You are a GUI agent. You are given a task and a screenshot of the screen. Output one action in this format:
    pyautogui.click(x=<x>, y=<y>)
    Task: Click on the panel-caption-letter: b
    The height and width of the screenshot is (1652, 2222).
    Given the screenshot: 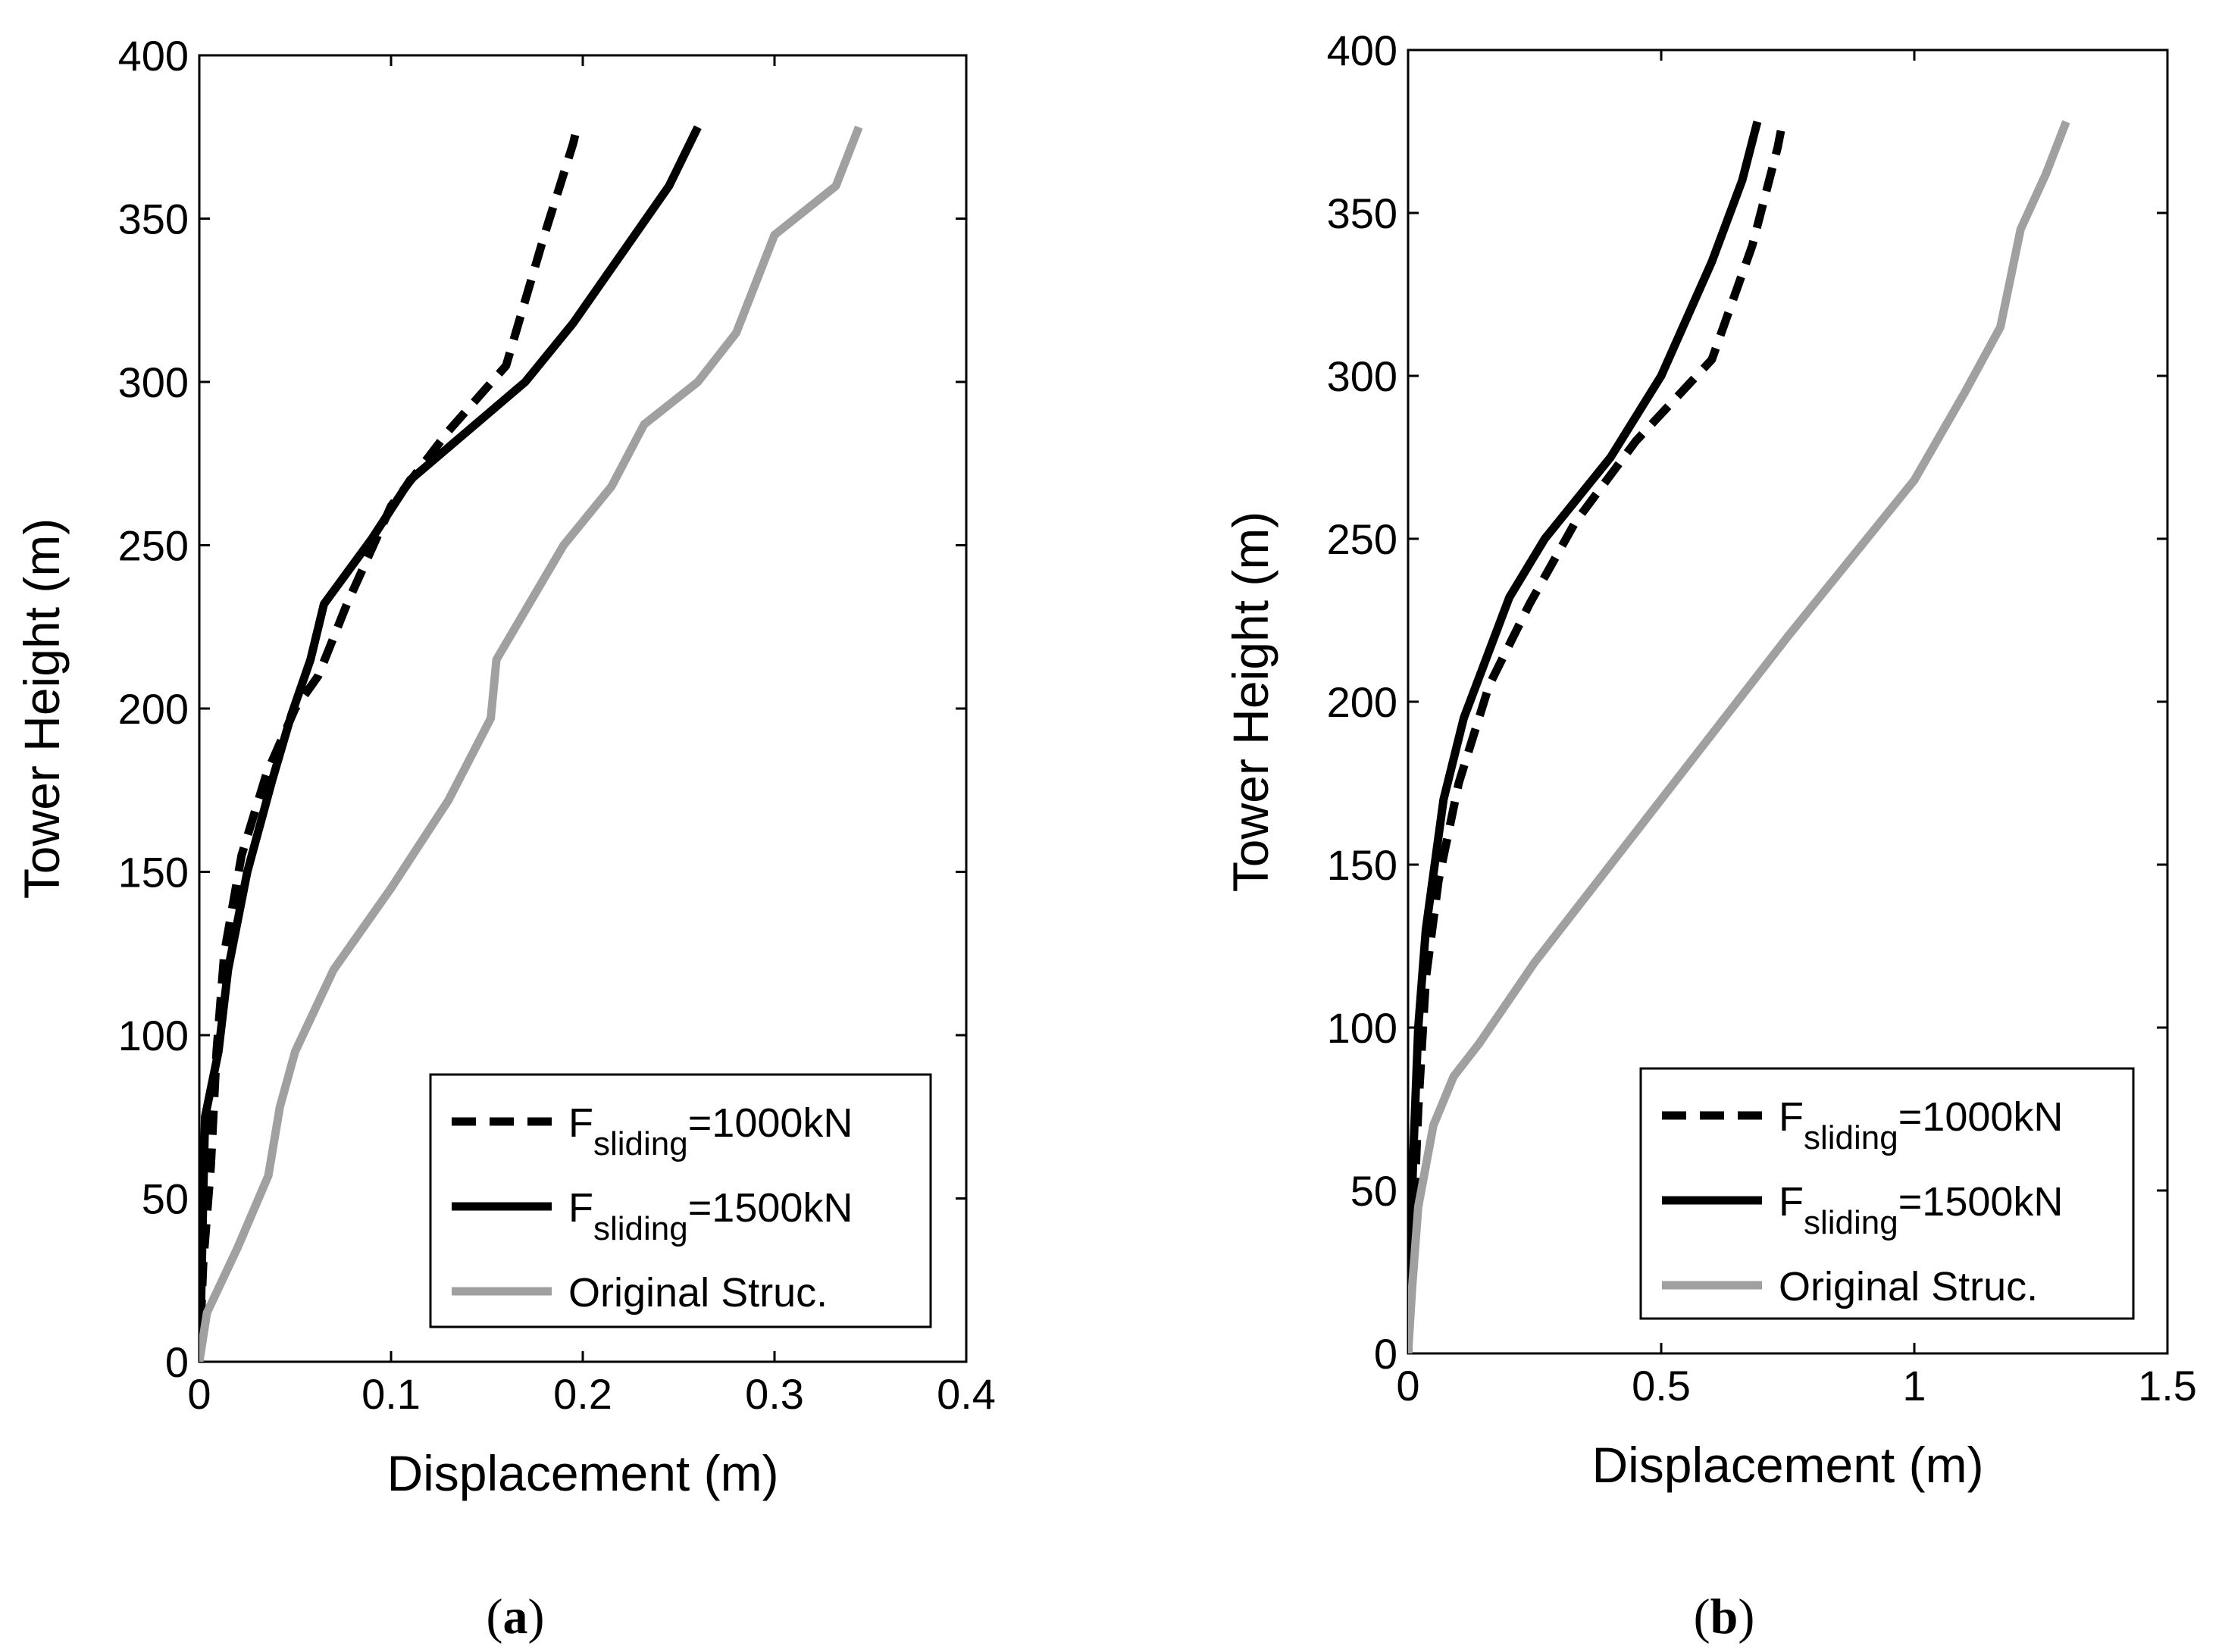 What is the action you would take?
    pyautogui.click(x=1724, y=1617)
    